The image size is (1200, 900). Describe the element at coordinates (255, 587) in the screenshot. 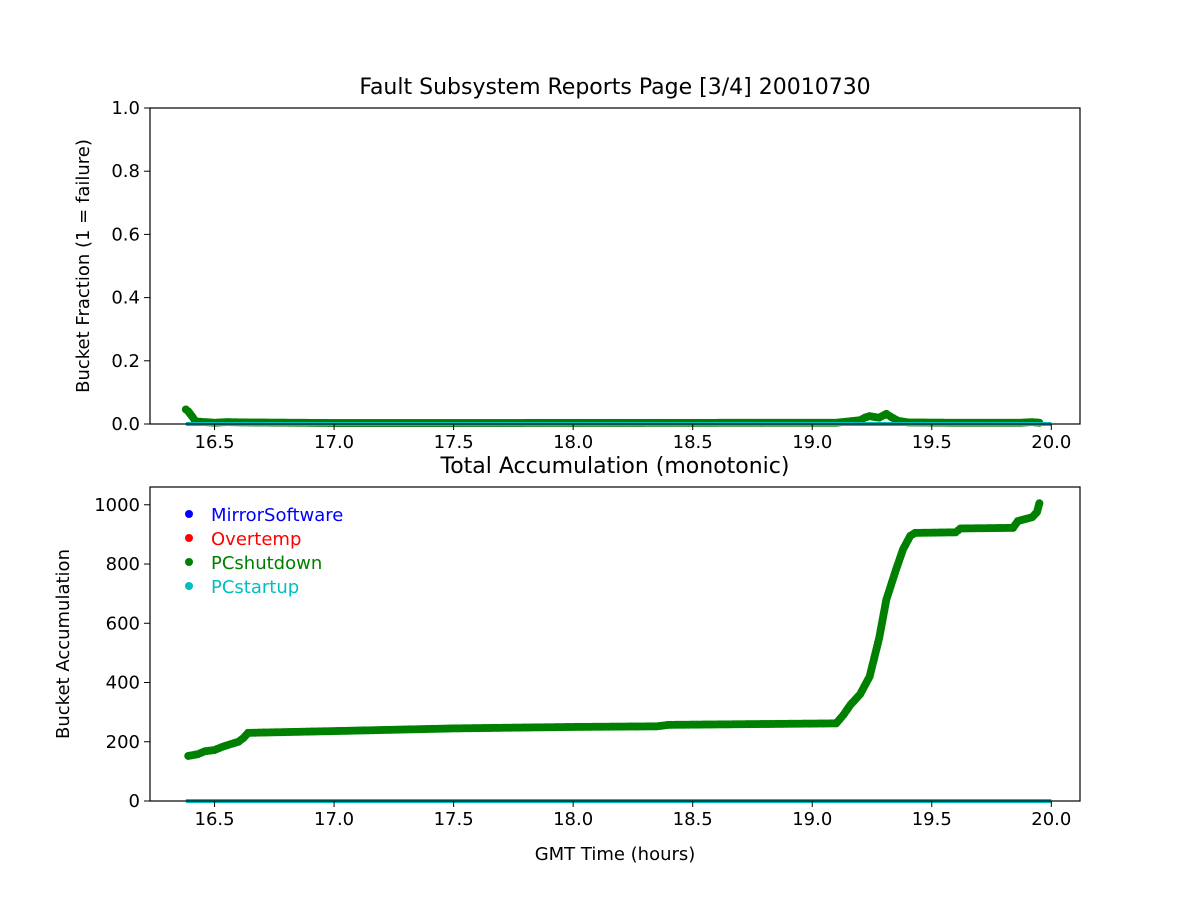

I see `legend-label: PCstartup` at that location.